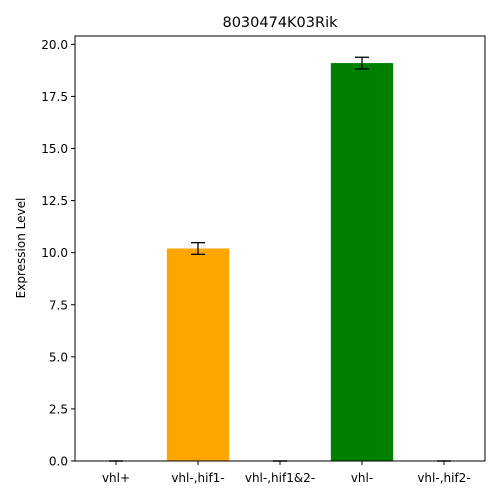 The height and width of the screenshot is (500, 500). What do you see at coordinates (54, 97) in the screenshot?
I see `y-tick-label-7: 17.5` at bounding box center [54, 97].